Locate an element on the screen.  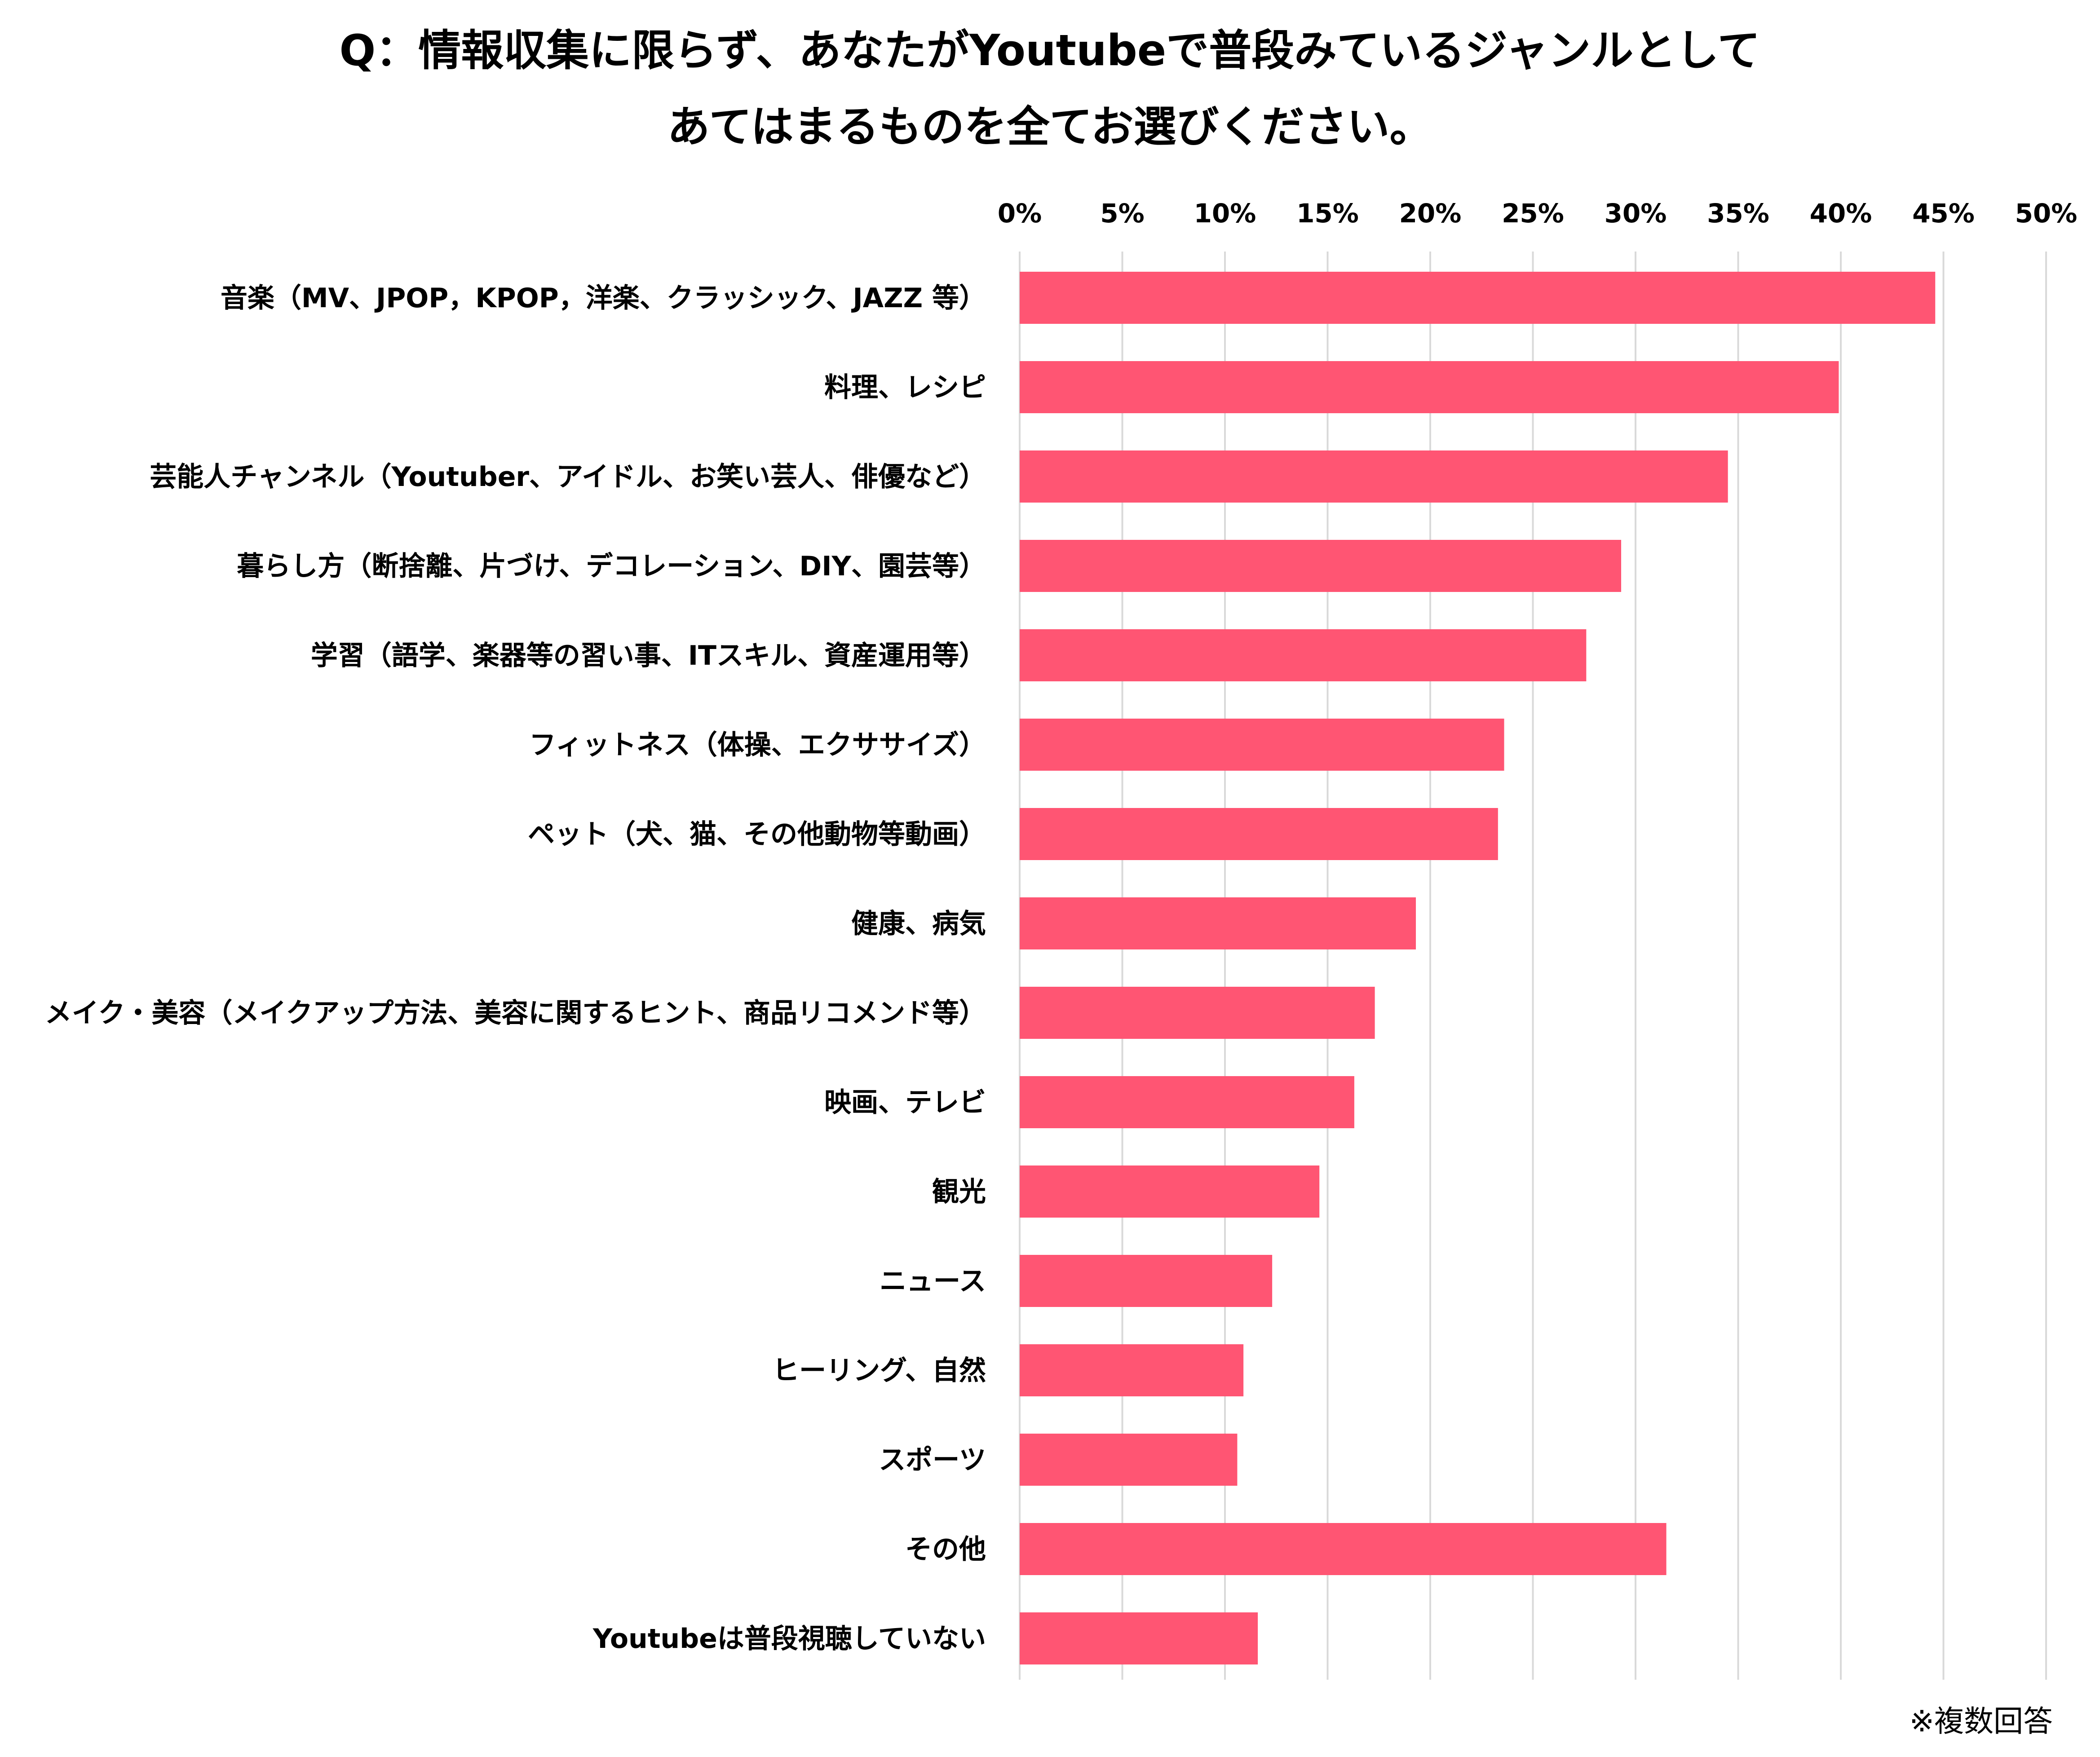
category-label-15: その他 is located at coordinates (946, 1549).